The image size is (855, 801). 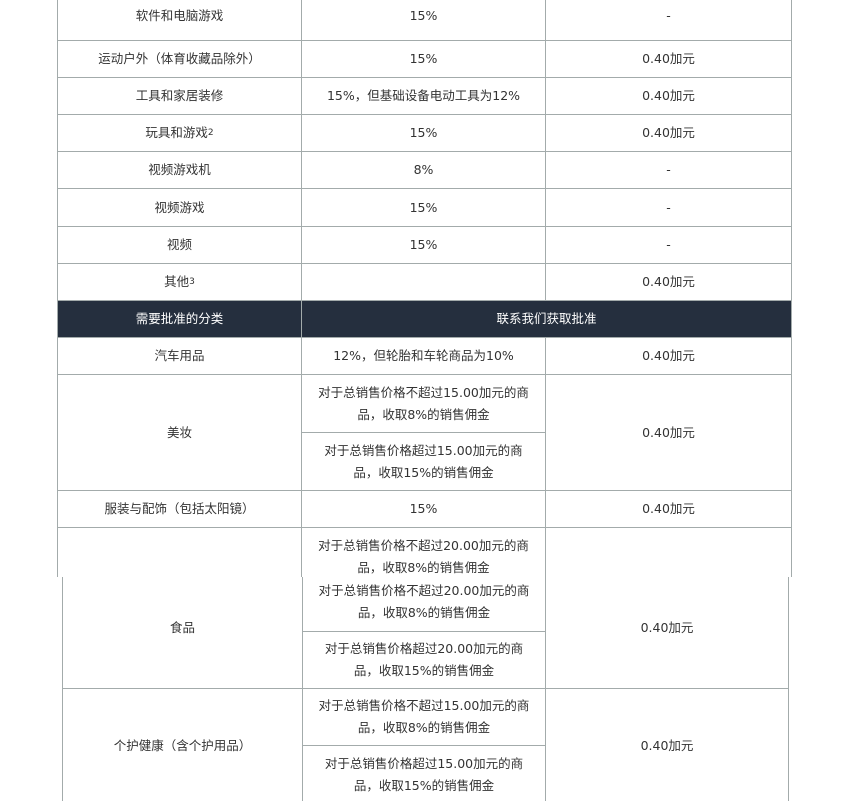 I want to click on category-cell-text: 其他, so click(x=177, y=281).